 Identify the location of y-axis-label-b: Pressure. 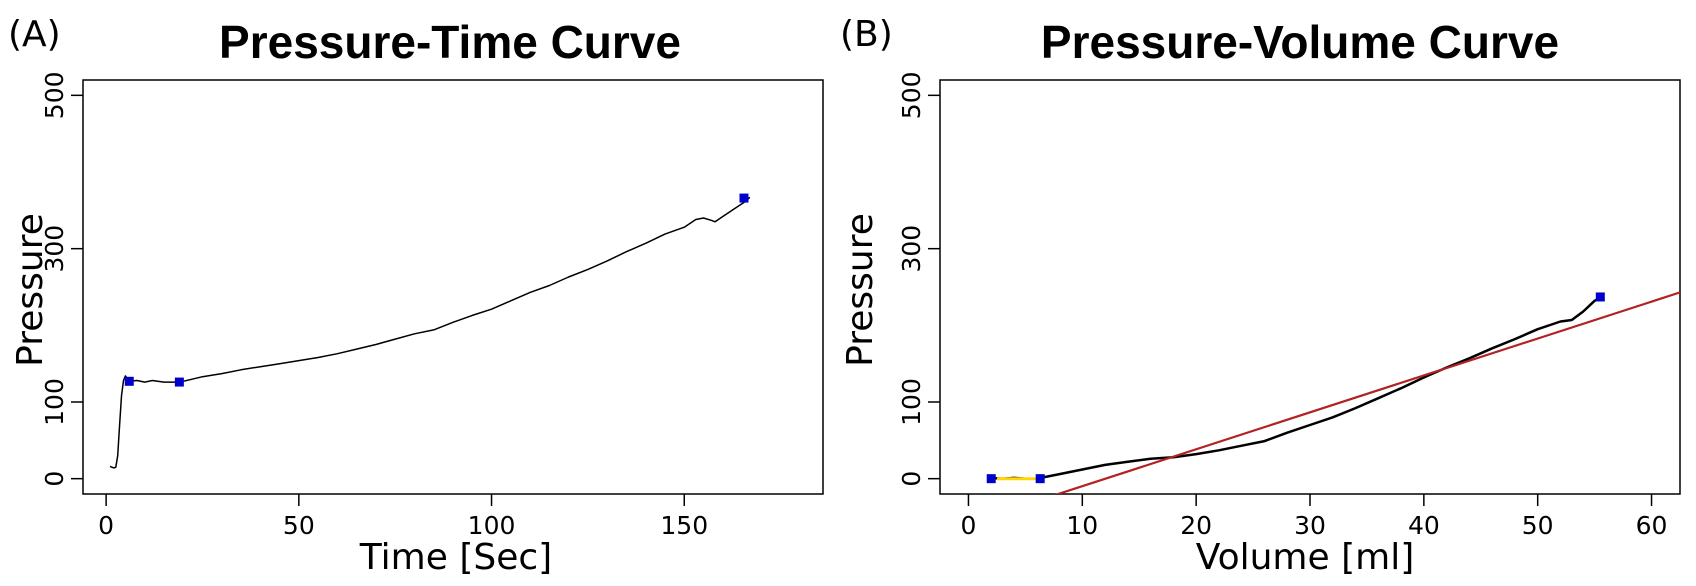
(860, 290).